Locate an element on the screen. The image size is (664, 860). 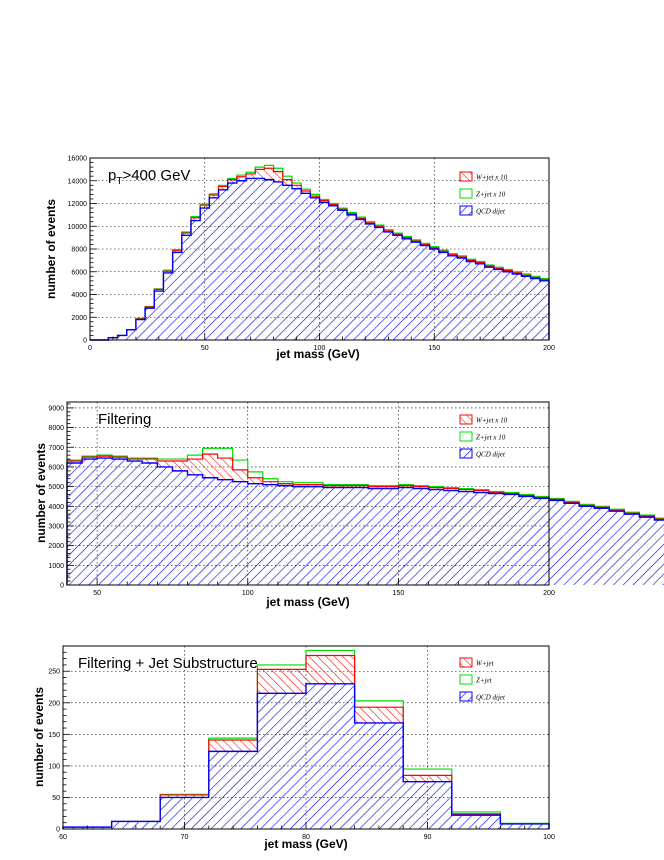
y-tick-label: 9000 is located at coordinates (56, 408).